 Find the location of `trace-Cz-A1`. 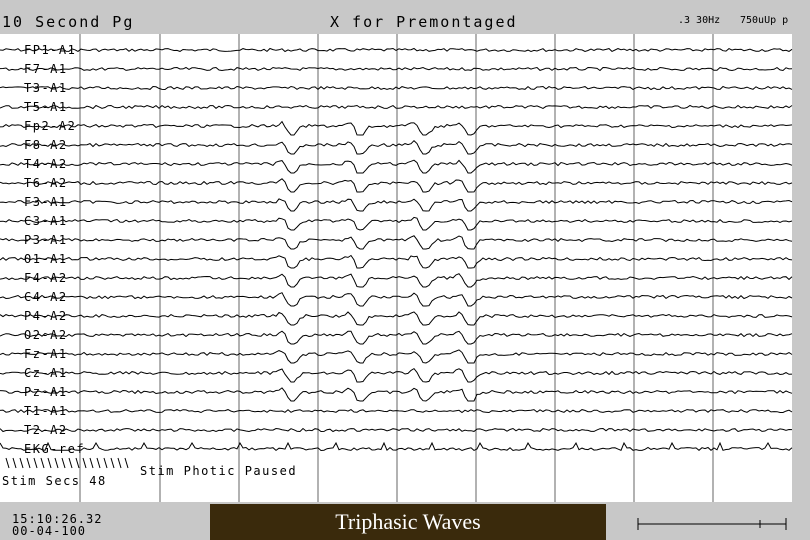

trace-Cz-A1 is located at coordinates (396, 375).